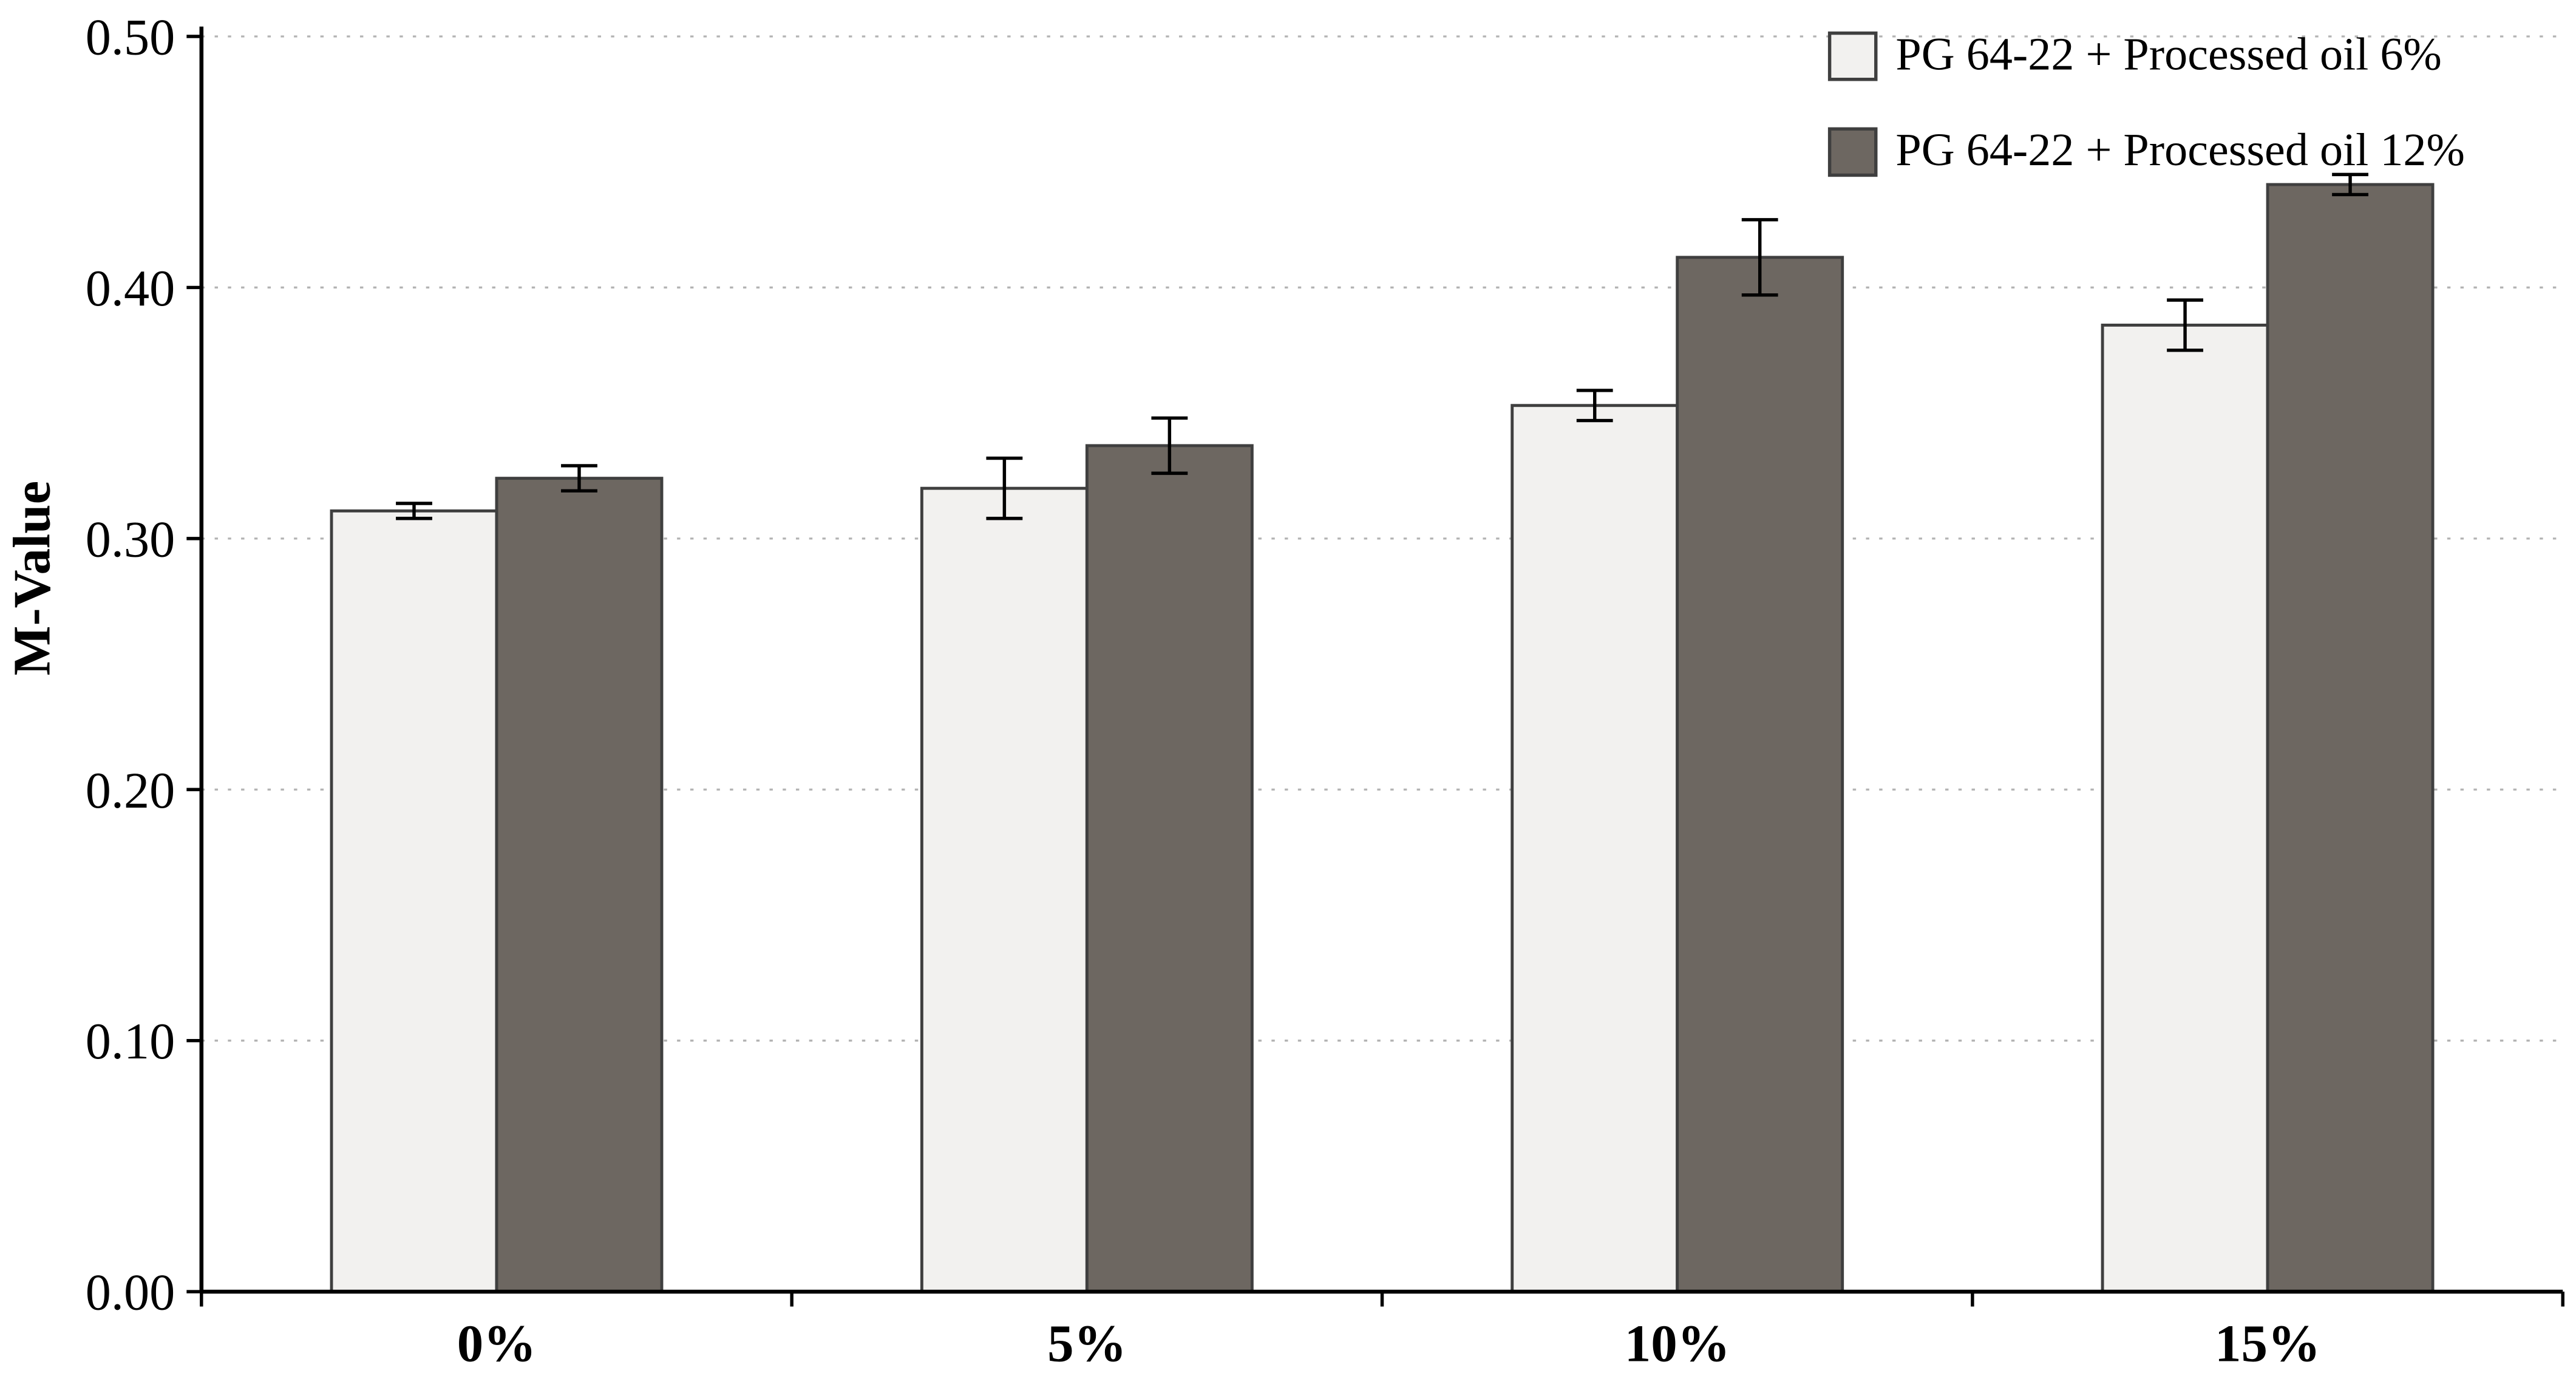 This screenshot has width=2576, height=1376. I want to click on legend-label-series2: PG 64-22 + Processed oil 12%, so click(2180, 149).